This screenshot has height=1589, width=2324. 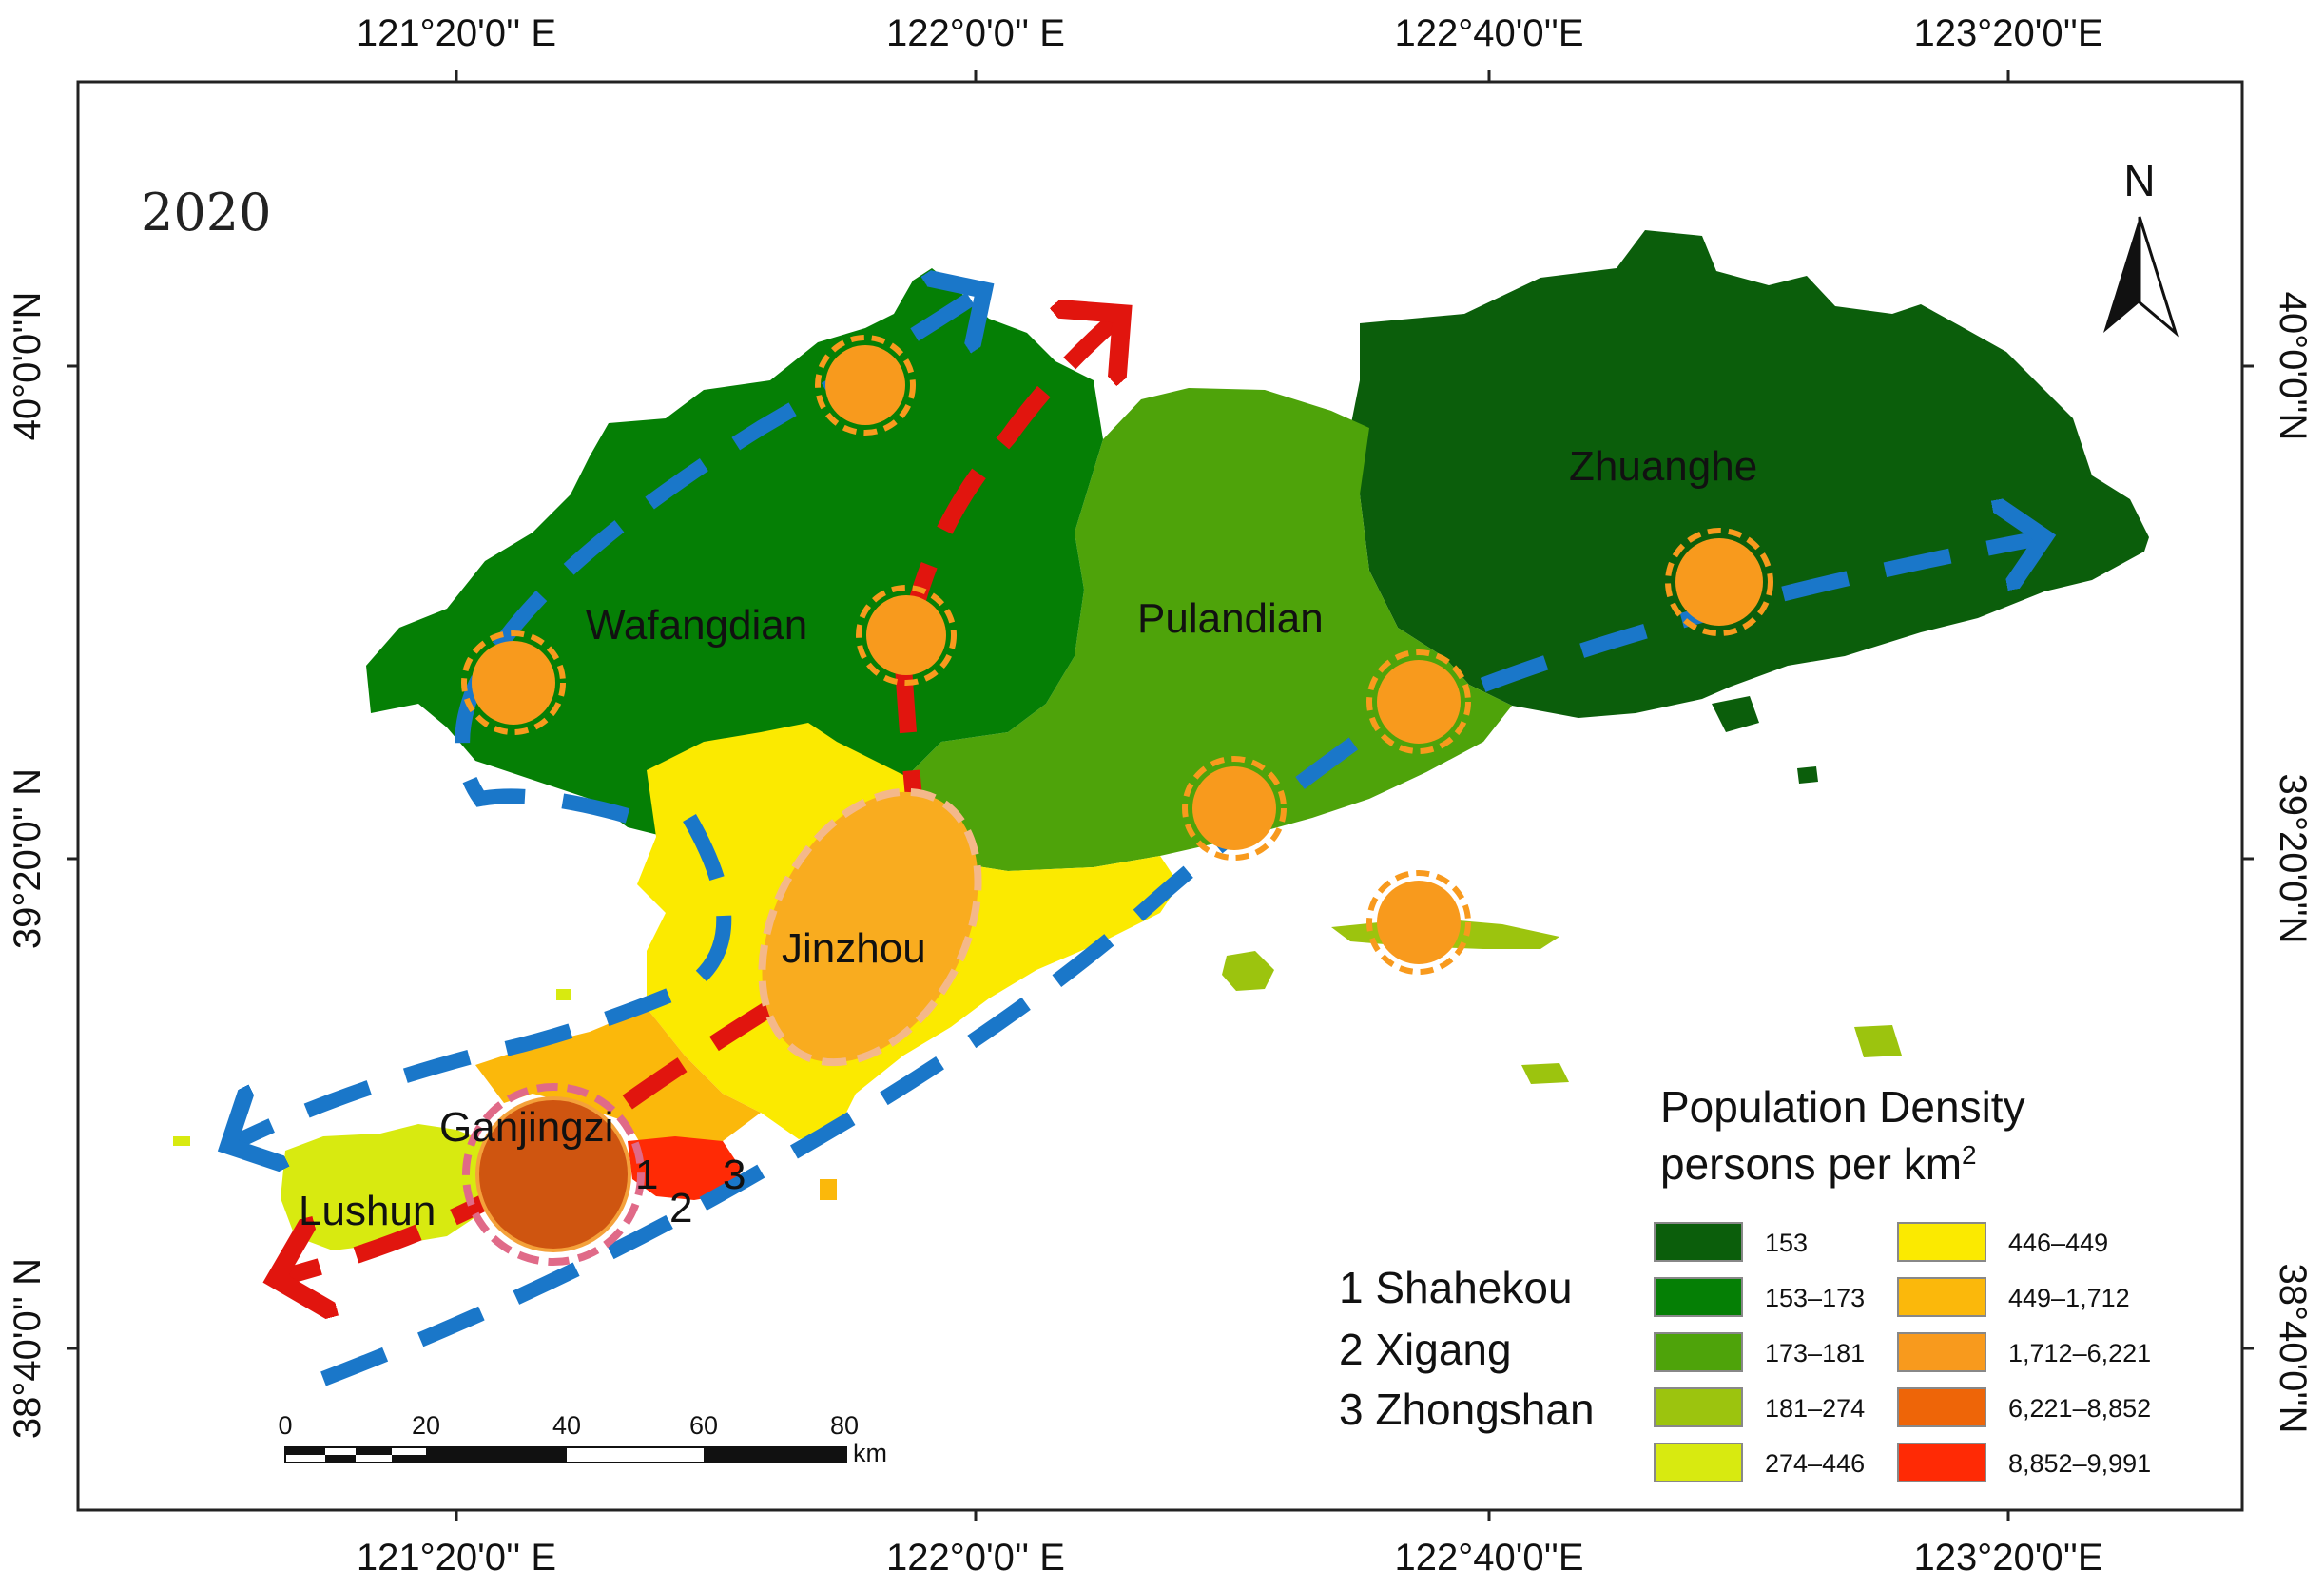 I want to click on legend-subtitle-sup: 2, so click(x=1969, y=1155).